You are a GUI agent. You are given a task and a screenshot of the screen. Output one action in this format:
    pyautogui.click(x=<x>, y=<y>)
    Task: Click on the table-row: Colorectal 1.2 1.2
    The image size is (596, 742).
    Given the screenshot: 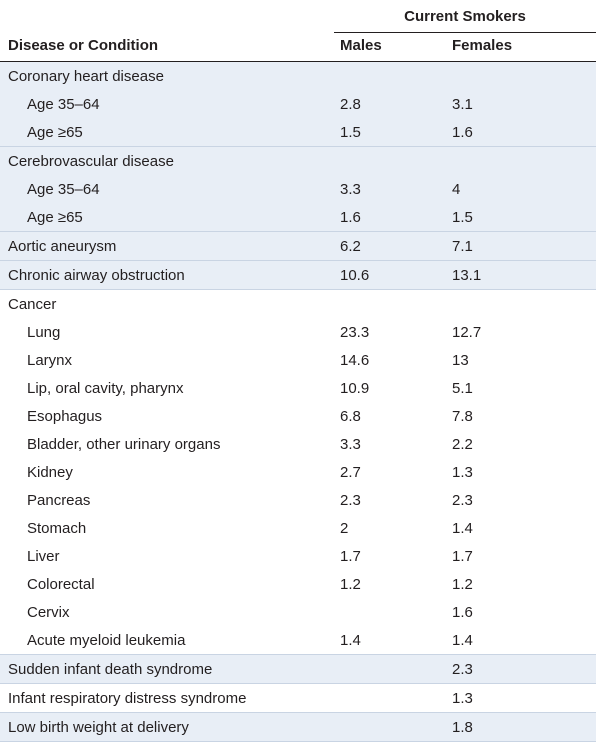 What is the action you would take?
    pyautogui.click(x=298, y=584)
    